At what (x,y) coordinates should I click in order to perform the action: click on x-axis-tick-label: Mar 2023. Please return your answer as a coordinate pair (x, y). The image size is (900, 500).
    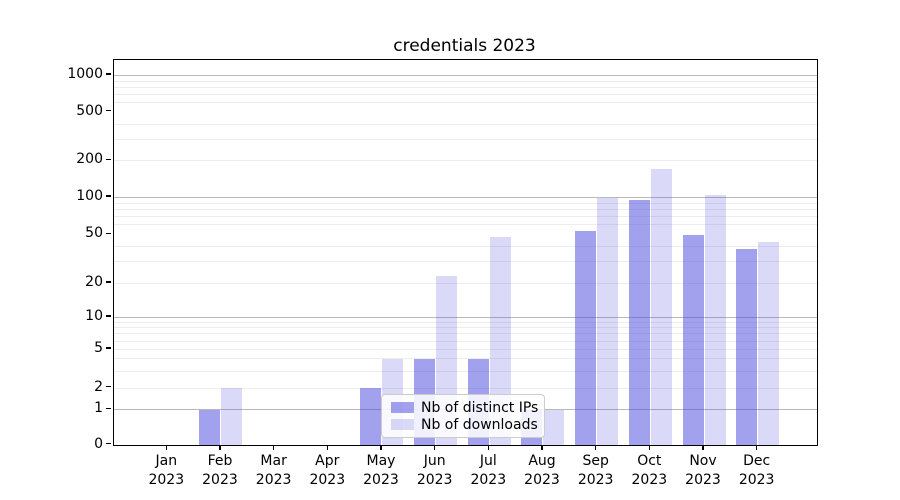
    Looking at the image, I should click on (273, 470).